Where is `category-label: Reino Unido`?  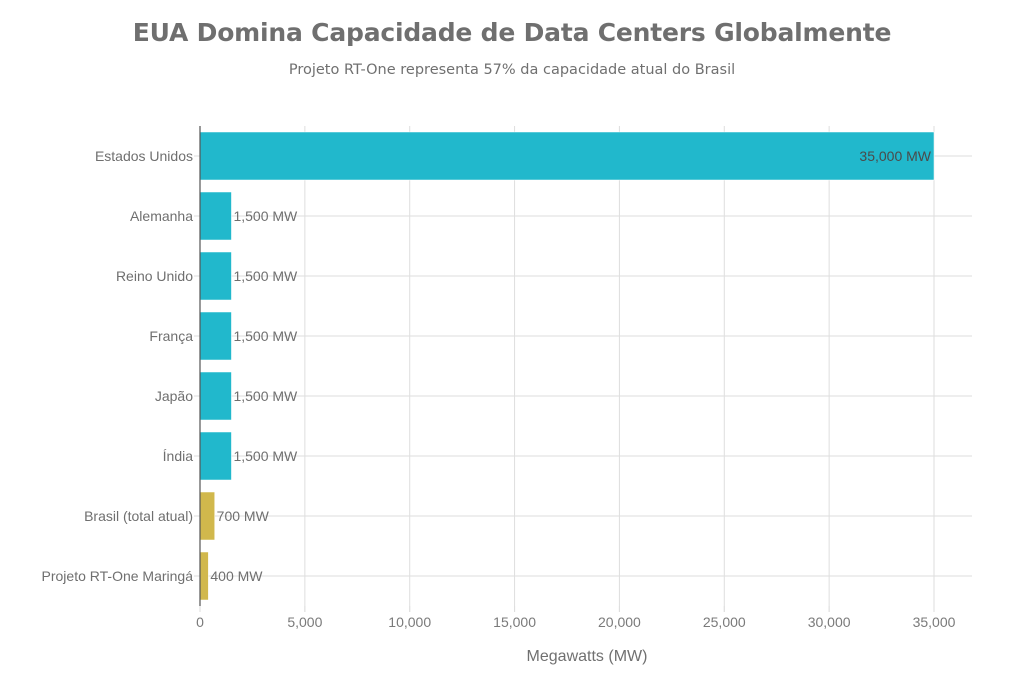
category-label: Reino Unido is located at coordinates (154, 276).